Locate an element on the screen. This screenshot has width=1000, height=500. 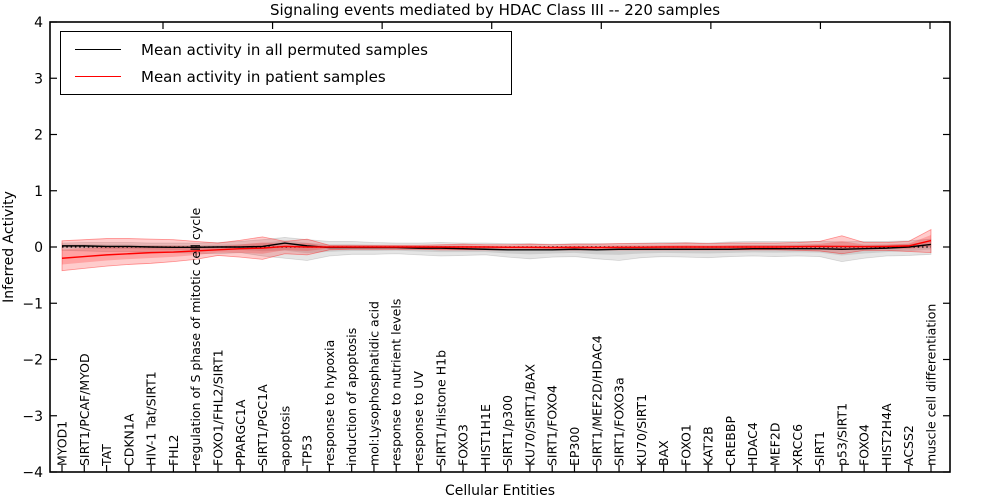
permuted-mean-line is located at coordinates (497, 246).